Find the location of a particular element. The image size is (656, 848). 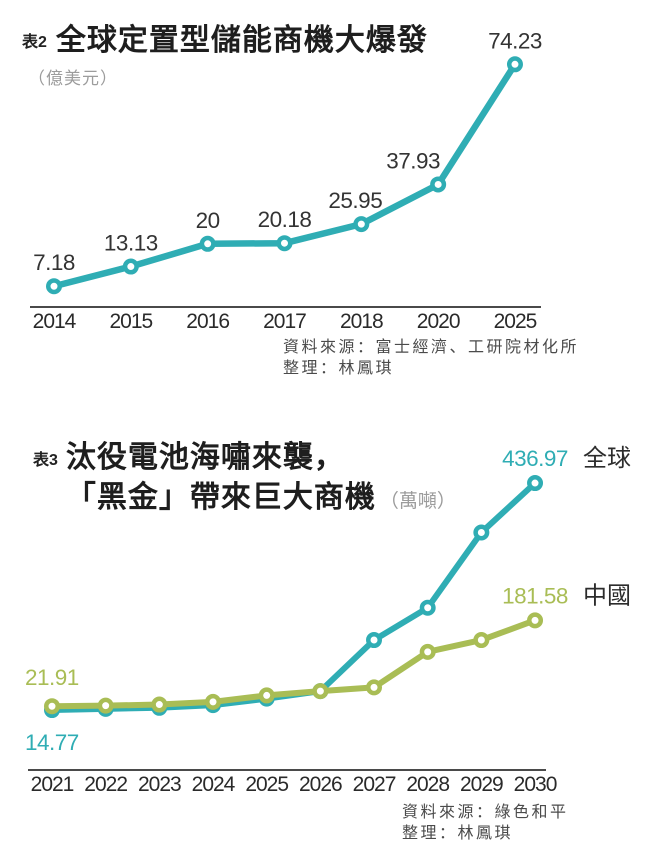

chart2-series1-point-2030 is located at coordinates (535, 483).